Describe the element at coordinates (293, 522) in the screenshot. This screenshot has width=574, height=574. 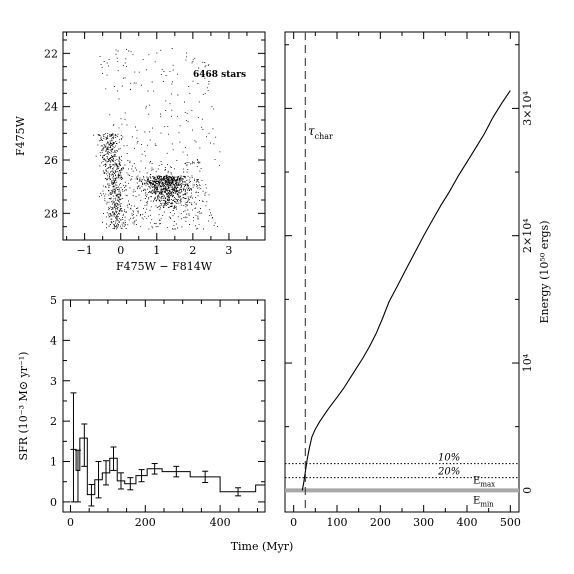
I see `energy-xtick-label: 0` at that location.